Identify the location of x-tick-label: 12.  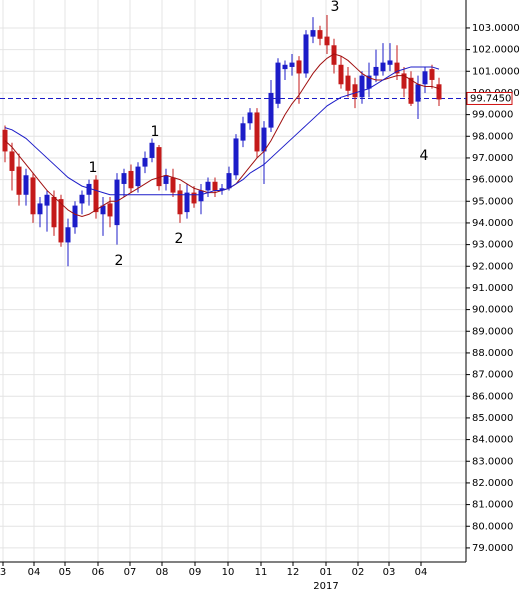
(293, 572).